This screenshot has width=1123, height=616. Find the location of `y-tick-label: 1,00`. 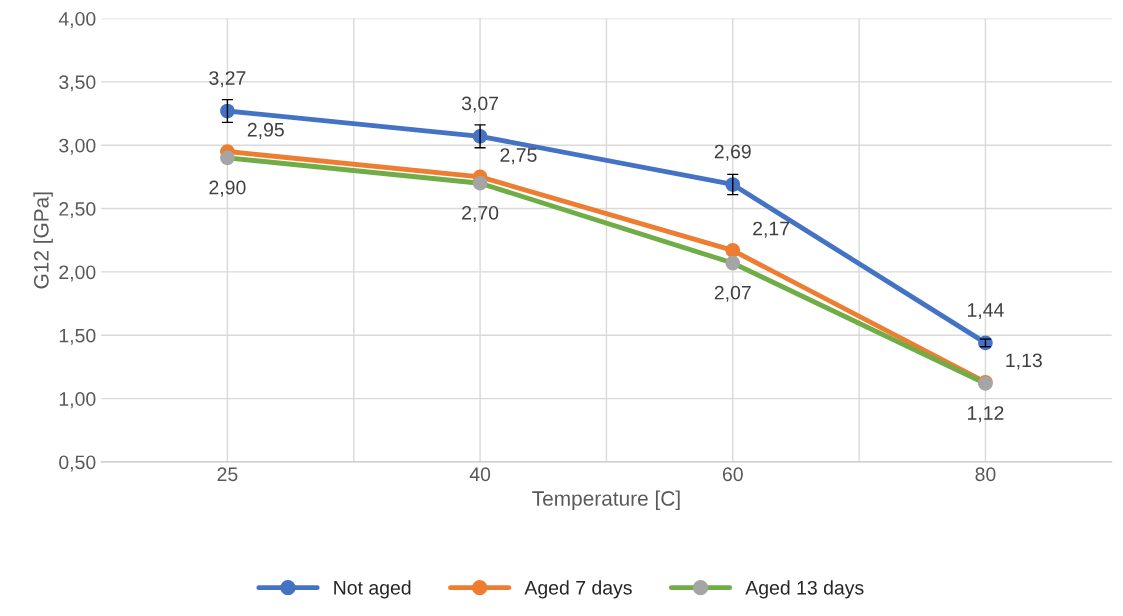

y-tick-label: 1,00 is located at coordinates (77, 400).